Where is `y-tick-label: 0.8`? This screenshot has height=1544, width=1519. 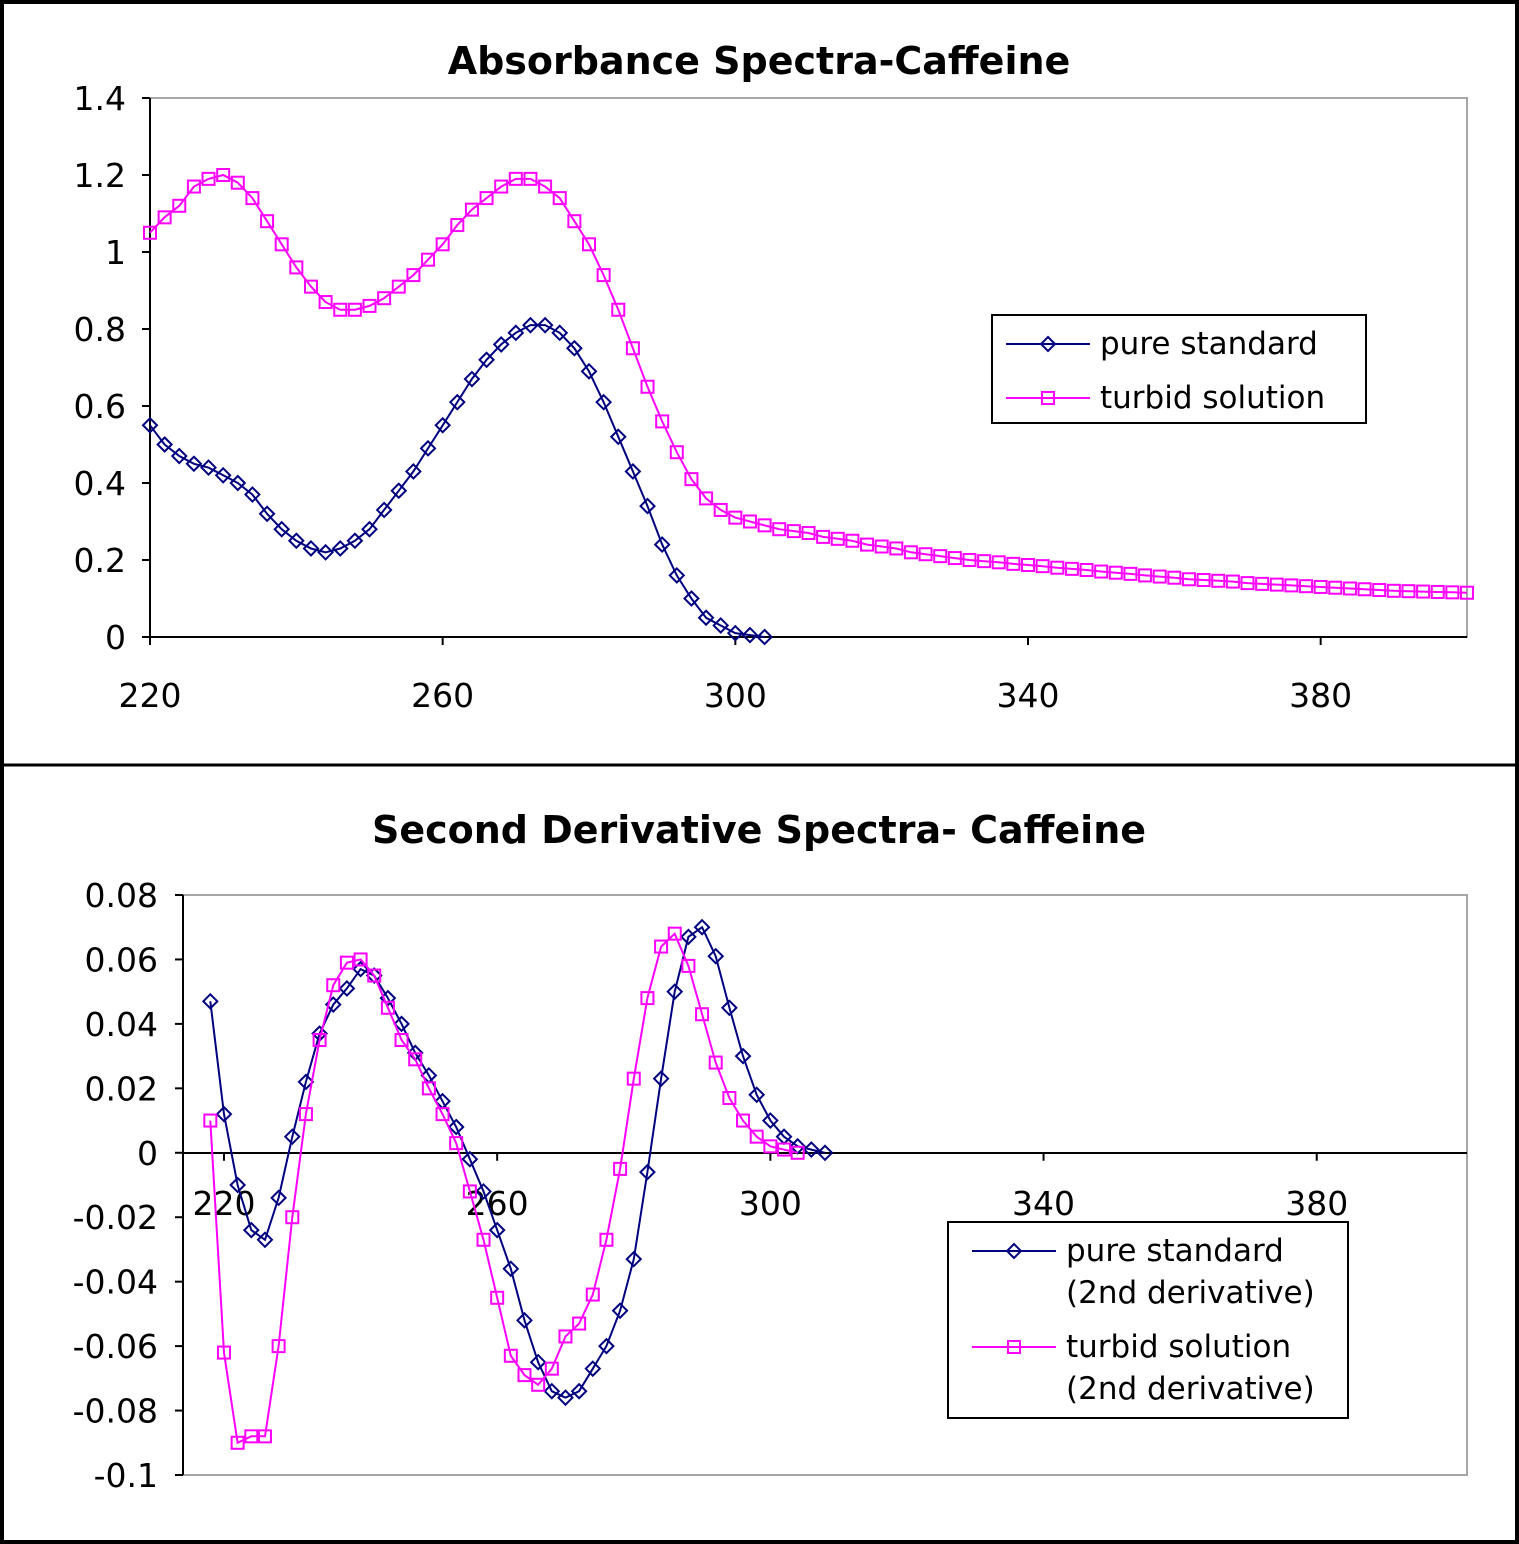 y-tick-label: 0.8 is located at coordinates (100, 329).